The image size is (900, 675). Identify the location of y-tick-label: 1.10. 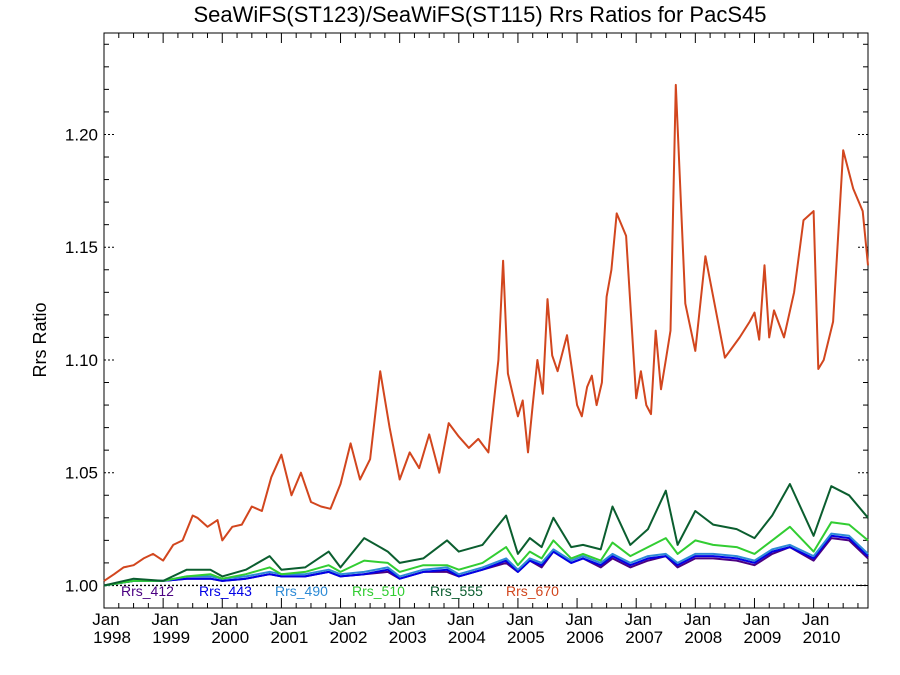
(81, 360).